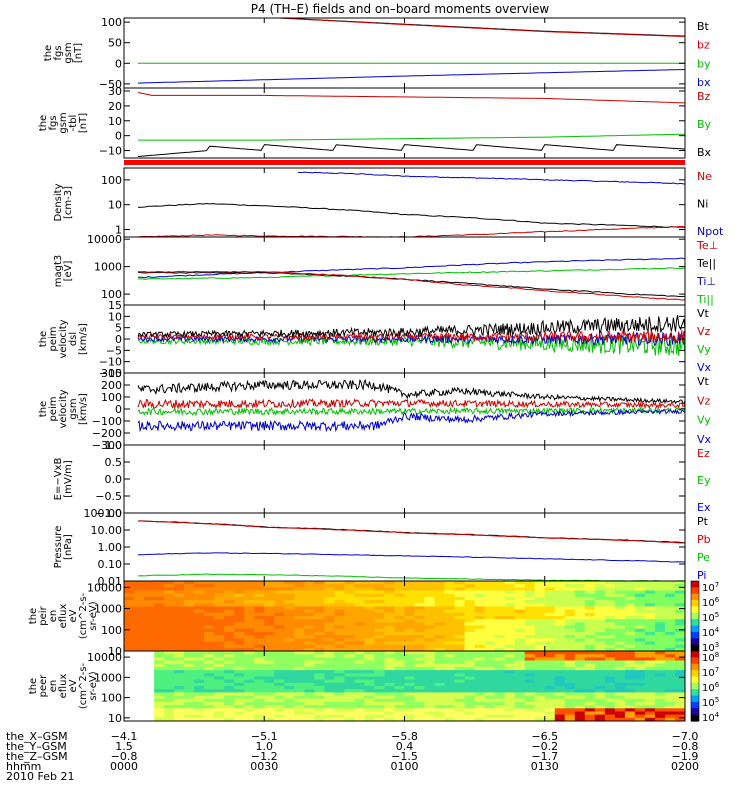 This screenshot has width=750, height=800. I want to click on time-axis-row-label: hhmm, so click(23, 766).